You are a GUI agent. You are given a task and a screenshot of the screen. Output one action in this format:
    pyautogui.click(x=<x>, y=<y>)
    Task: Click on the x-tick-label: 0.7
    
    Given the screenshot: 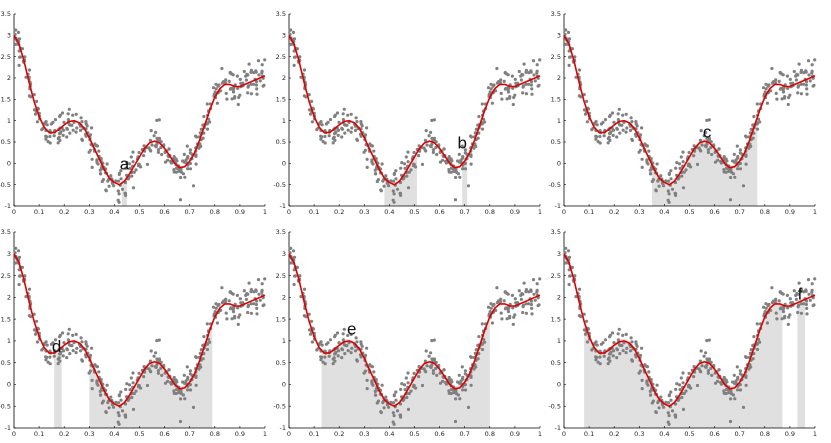 What is the action you would take?
    pyautogui.click(x=190, y=434)
    